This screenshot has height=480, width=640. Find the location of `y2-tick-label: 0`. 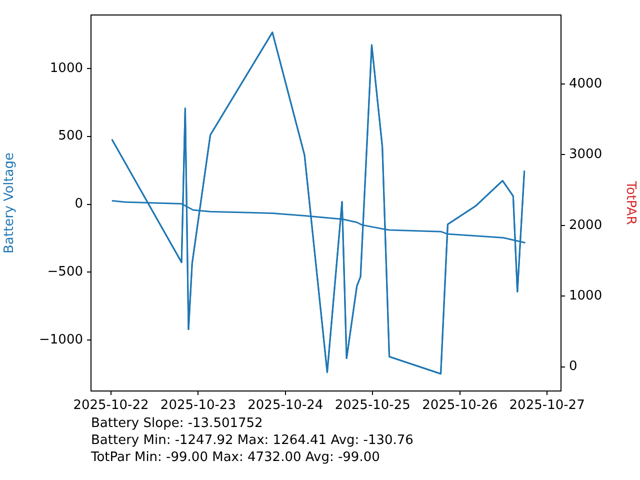

y2-tick-label: 0 is located at coordinates (573, 366).